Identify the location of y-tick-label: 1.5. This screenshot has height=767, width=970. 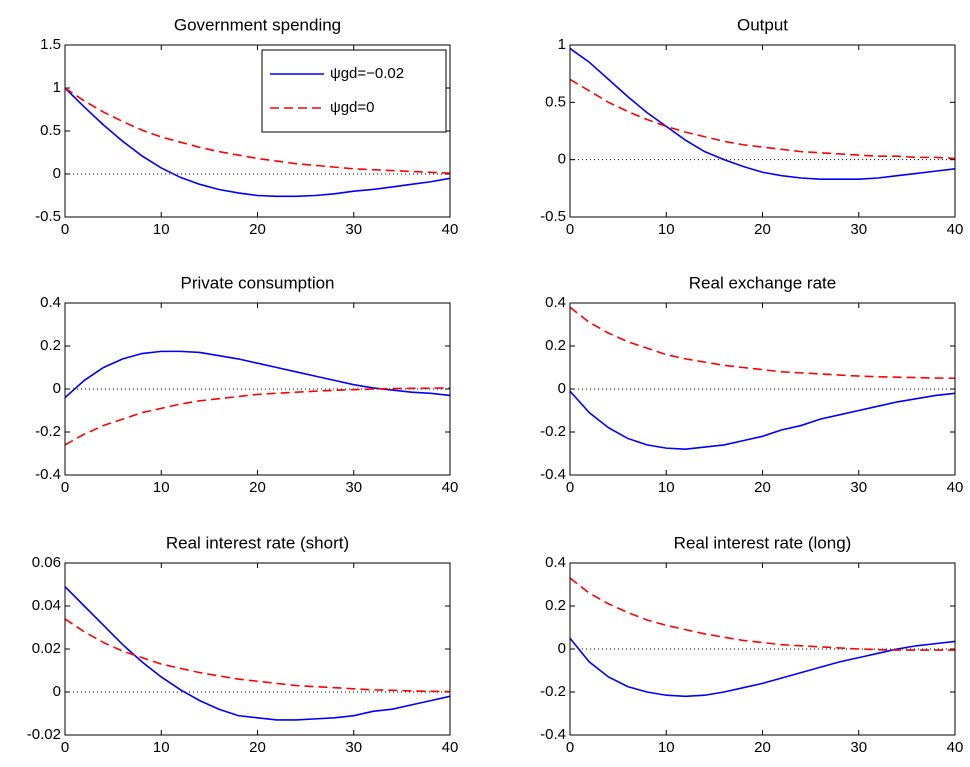
(50, 44).